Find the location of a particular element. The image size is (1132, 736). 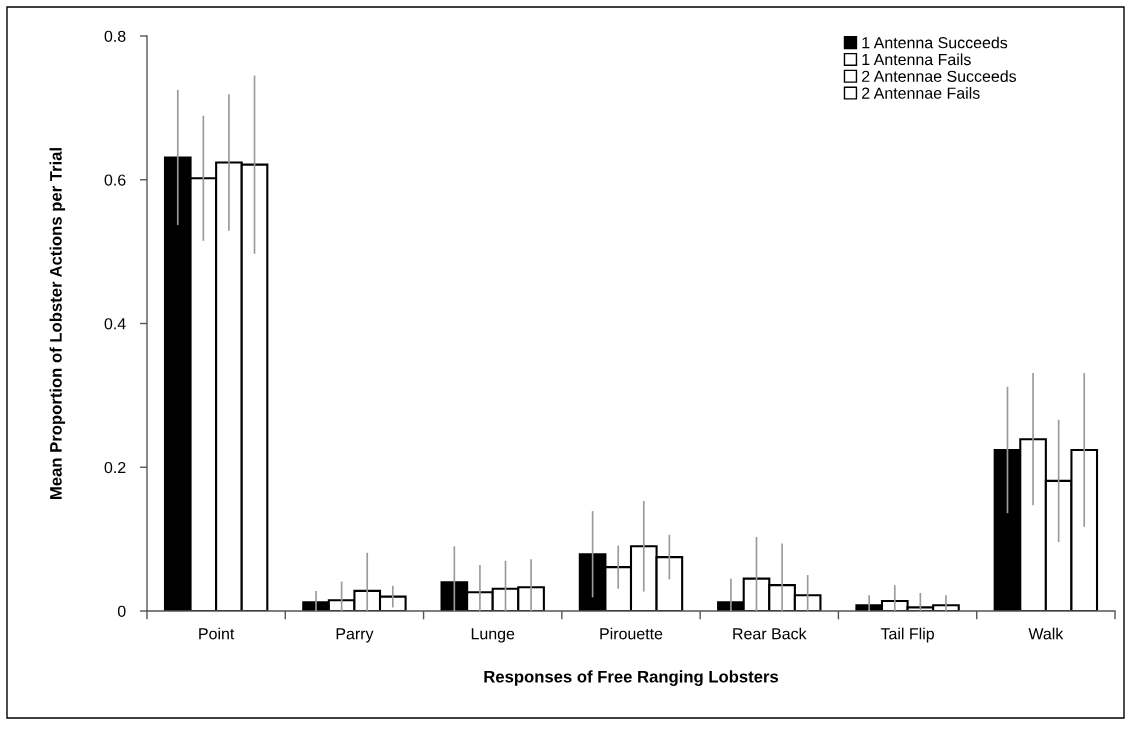

y-axis-title: Mean Proportion of Lobster Actions per Trial is located at coordinates (57, 323).